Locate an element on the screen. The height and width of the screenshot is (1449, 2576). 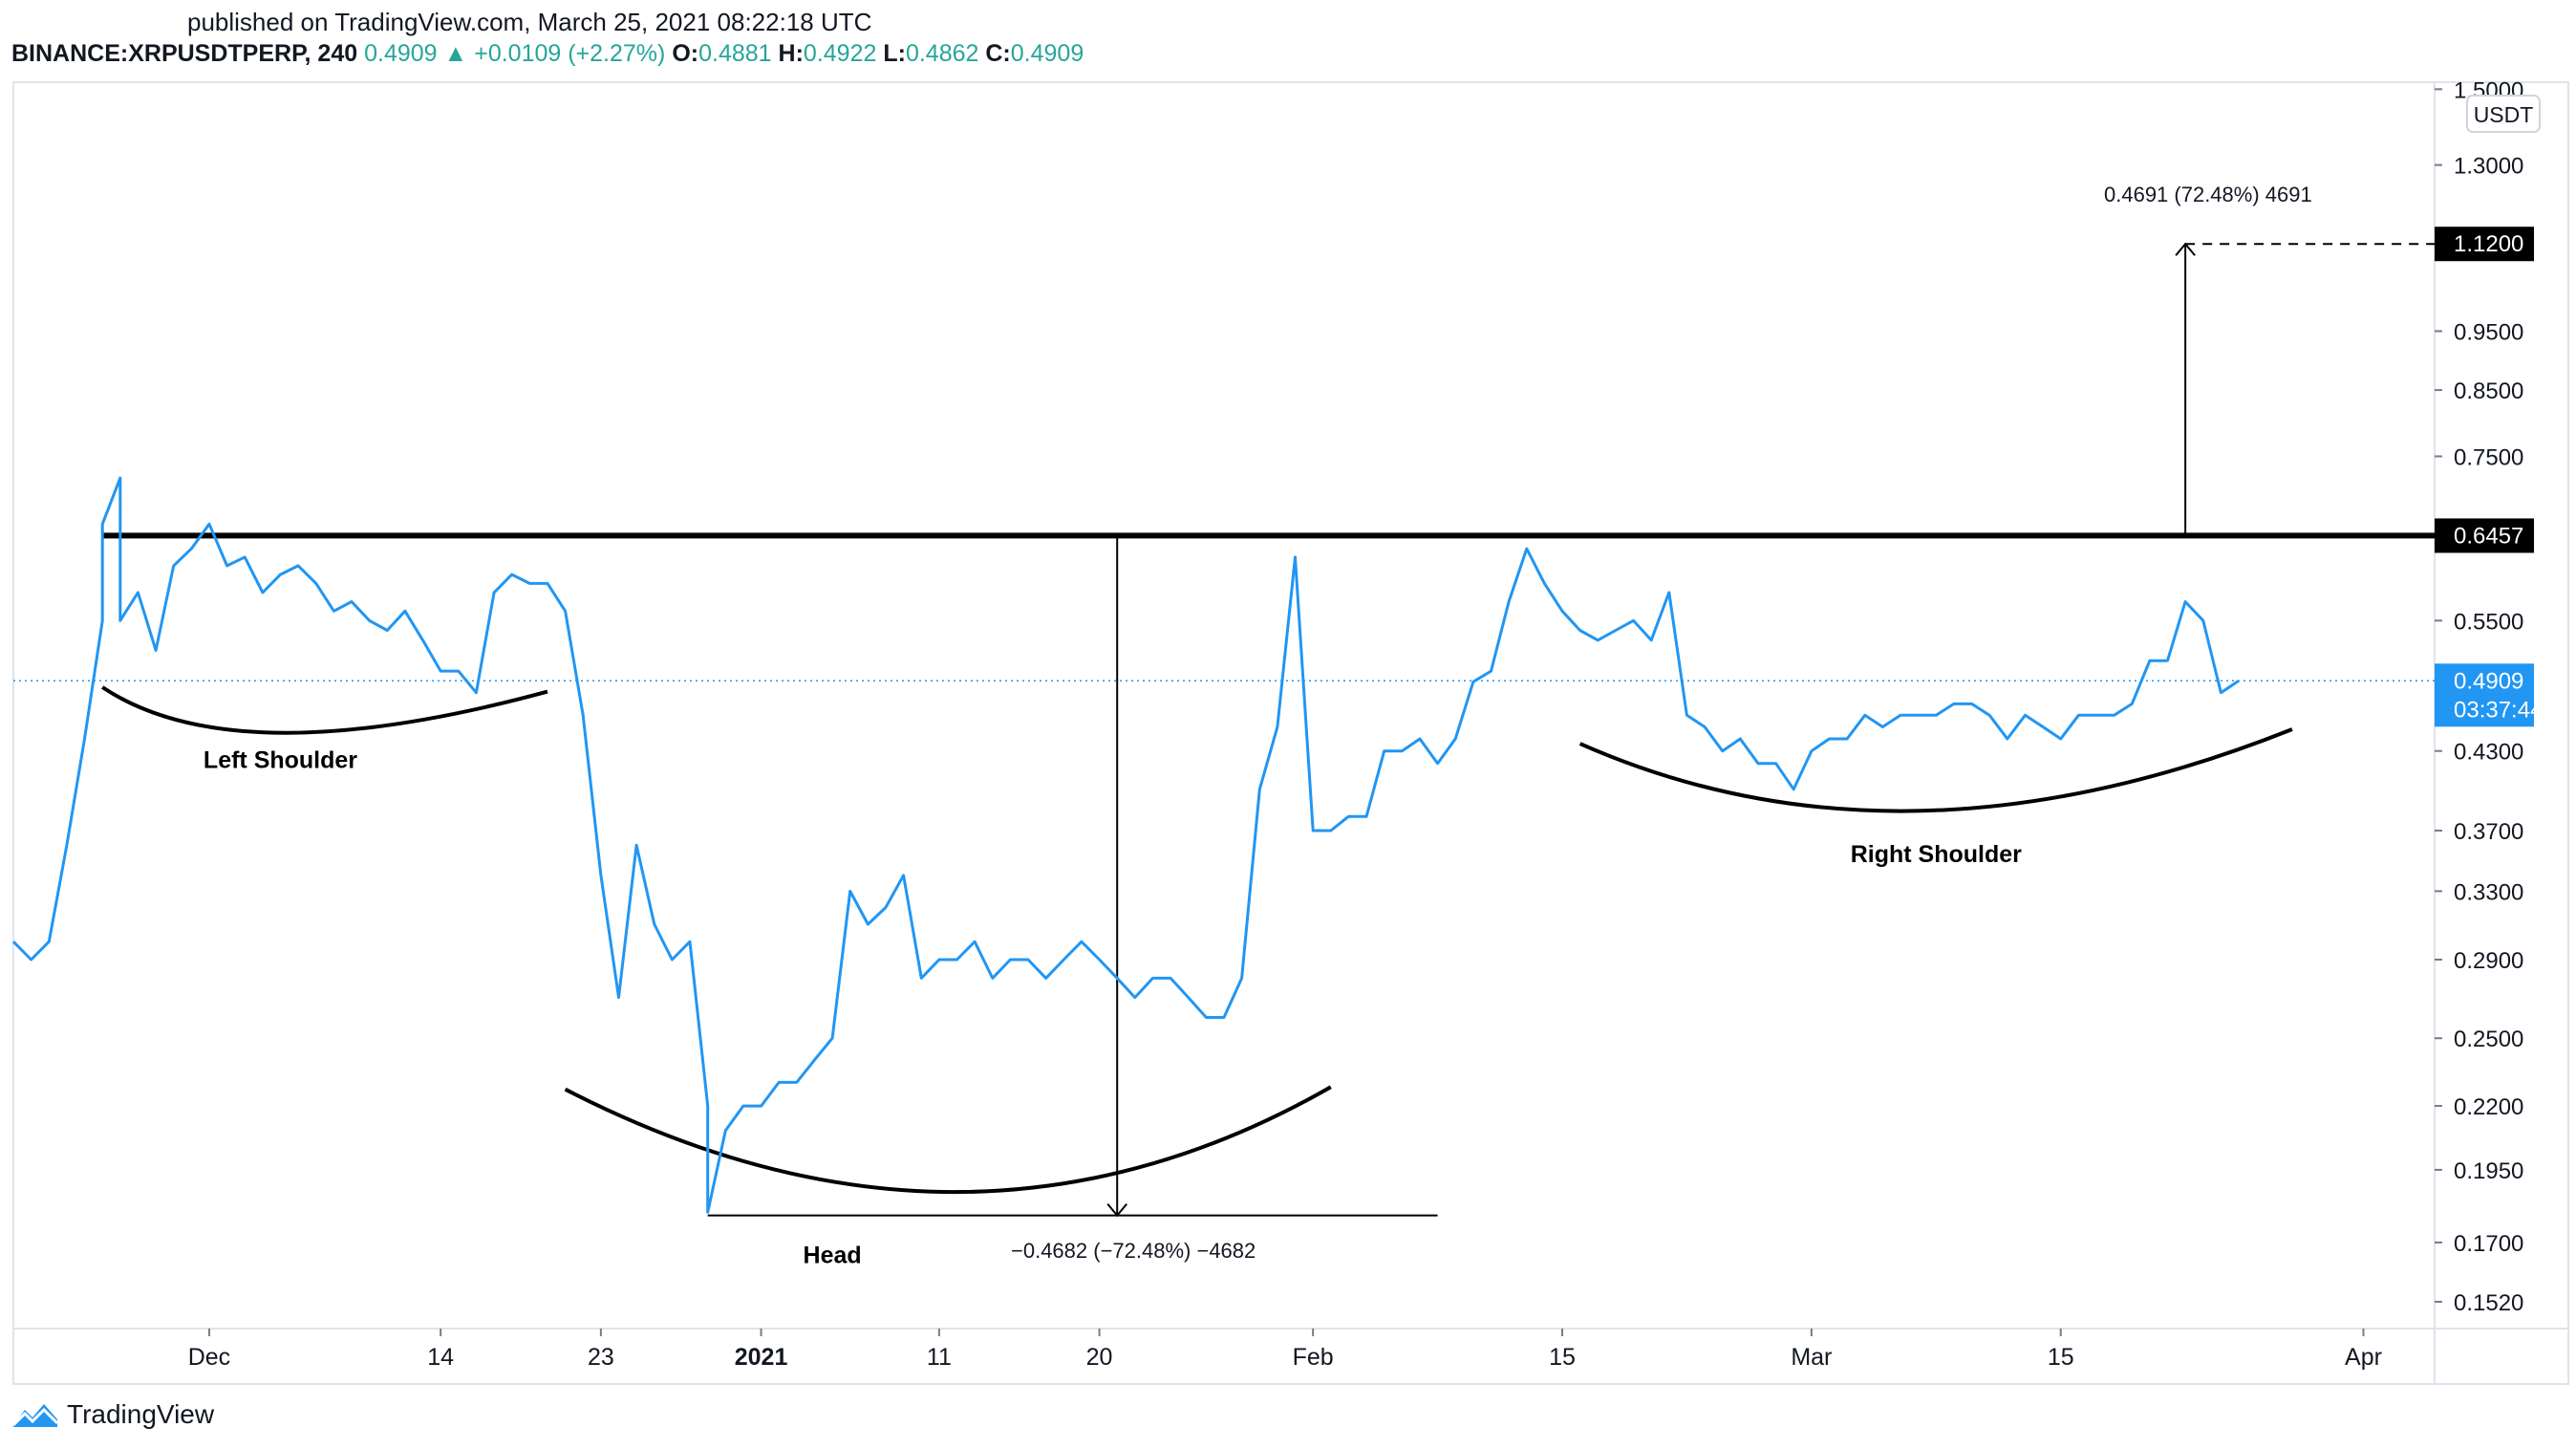
neckline-price-tag: 0.6457 is located at coordinates (2484, 535).